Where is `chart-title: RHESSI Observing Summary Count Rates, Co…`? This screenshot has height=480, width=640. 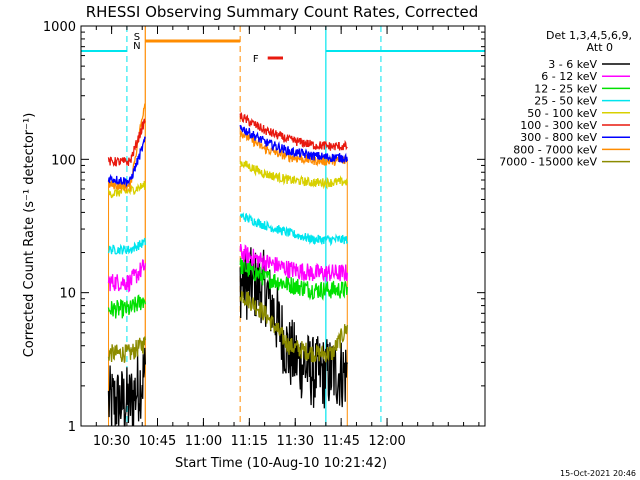
chart-title: RHESSI Observing Summary Count Rates, Co… is located at coordinates (282, 12).